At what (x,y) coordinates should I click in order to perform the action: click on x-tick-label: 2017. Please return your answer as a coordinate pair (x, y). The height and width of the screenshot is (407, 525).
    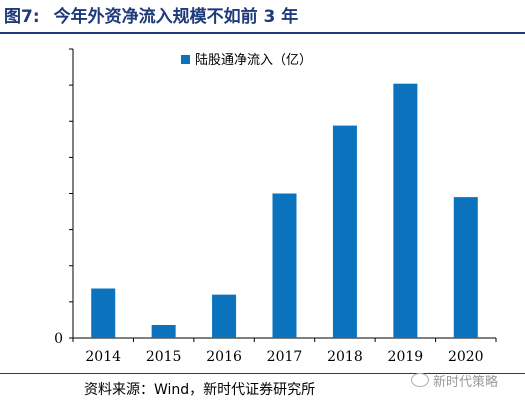
    Looking at the image, I should click on (285, 357).